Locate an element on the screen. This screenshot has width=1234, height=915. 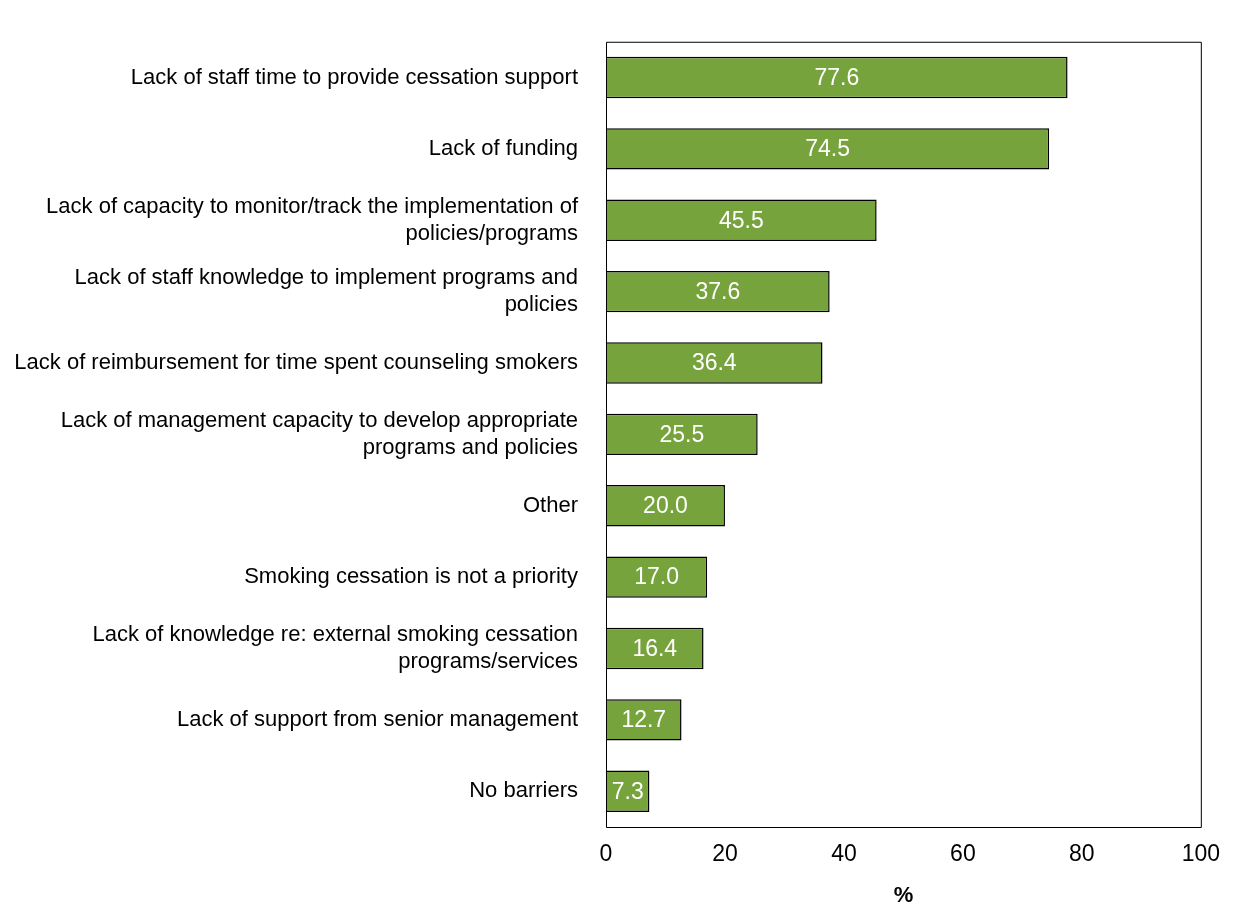
y-tick-label: Other is located at coordinates (550, 504).